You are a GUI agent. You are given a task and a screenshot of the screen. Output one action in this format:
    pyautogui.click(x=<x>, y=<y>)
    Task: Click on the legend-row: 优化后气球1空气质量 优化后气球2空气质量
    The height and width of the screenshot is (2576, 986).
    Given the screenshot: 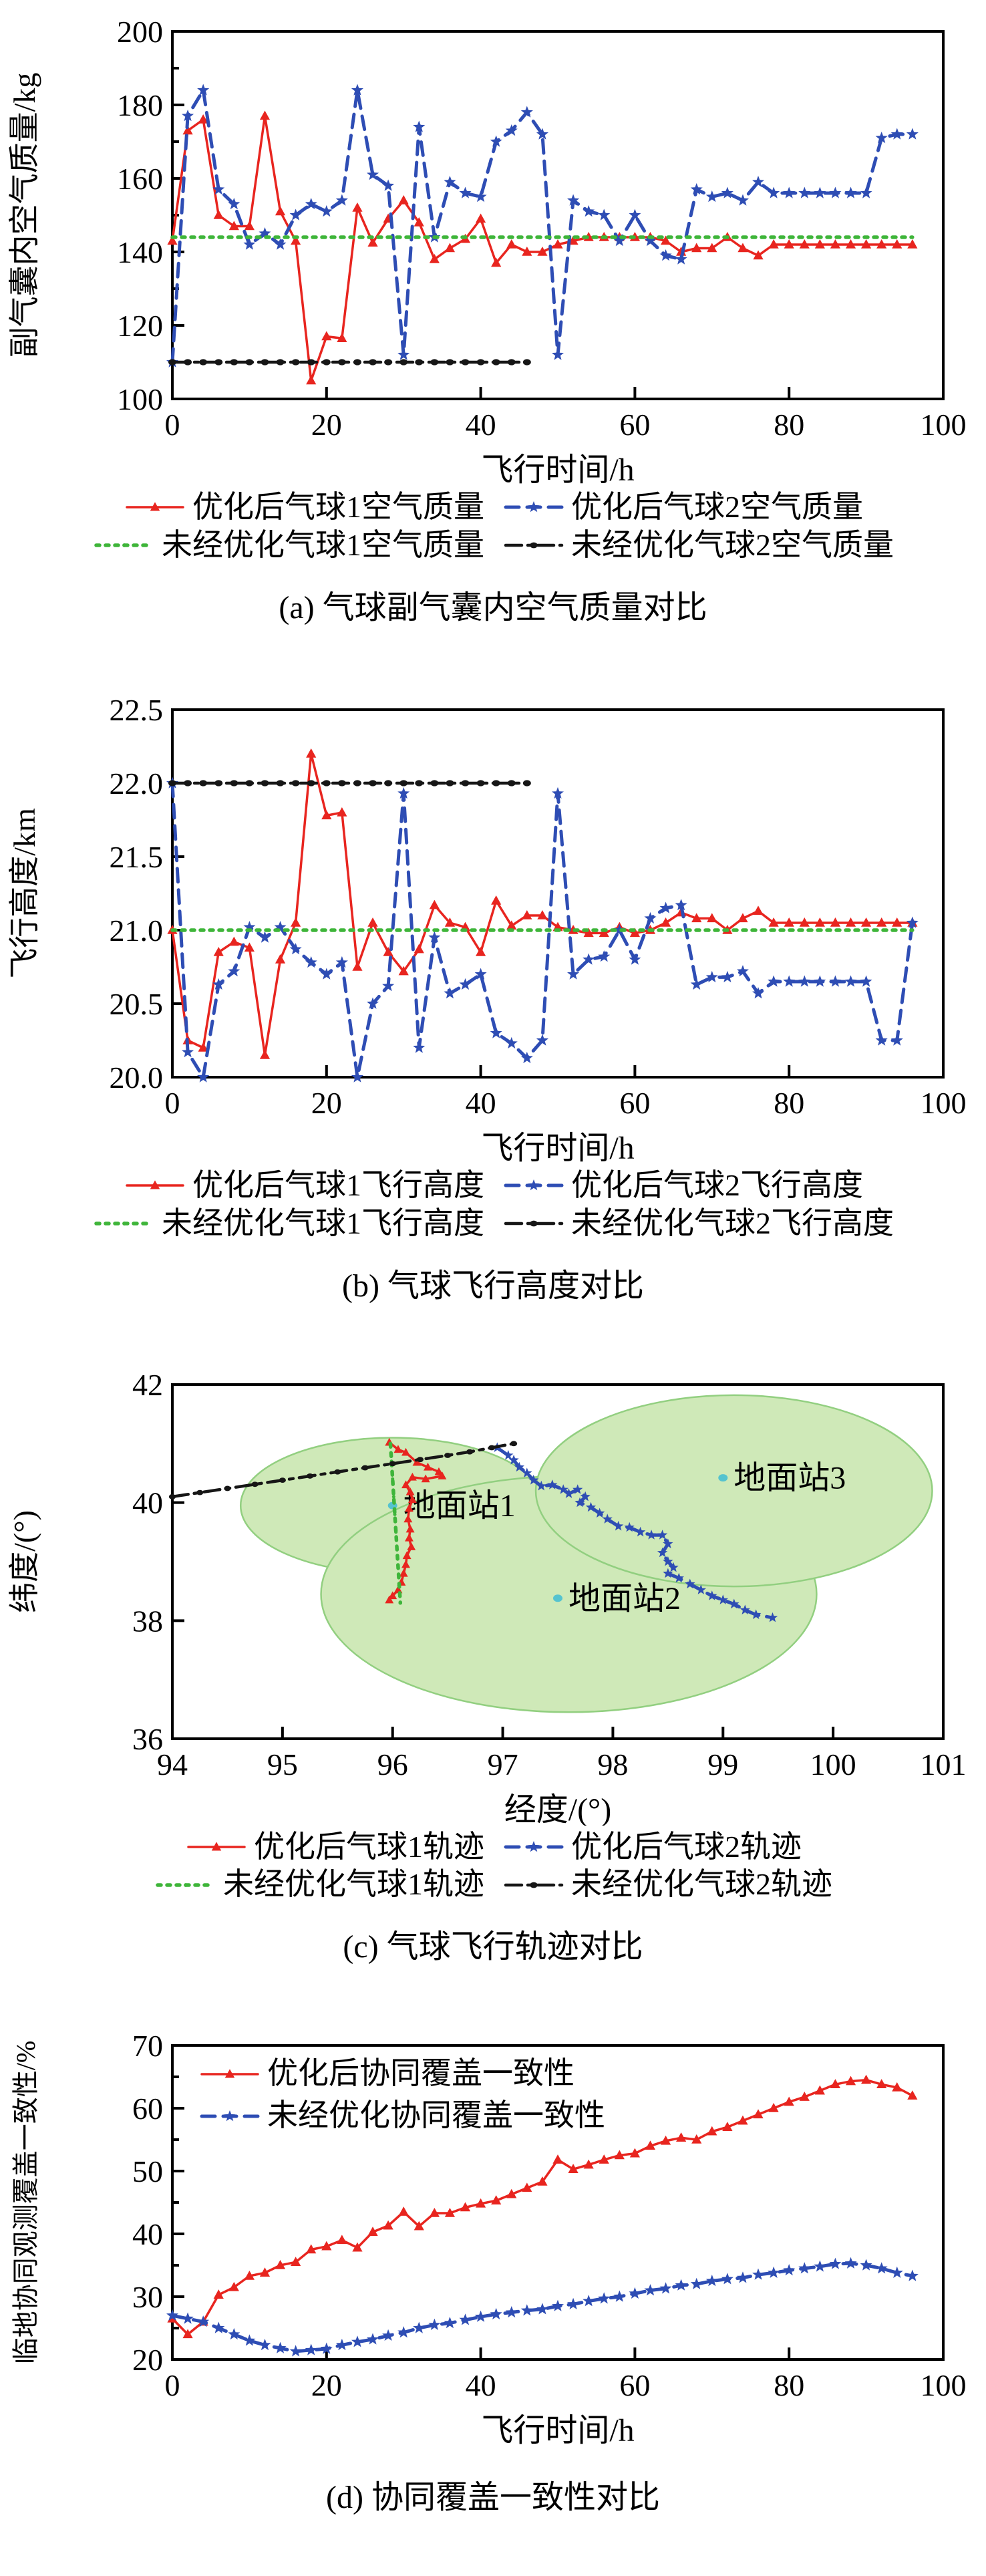 What is the action you would take?
    pyautogui.click(x=493, y=507)
    